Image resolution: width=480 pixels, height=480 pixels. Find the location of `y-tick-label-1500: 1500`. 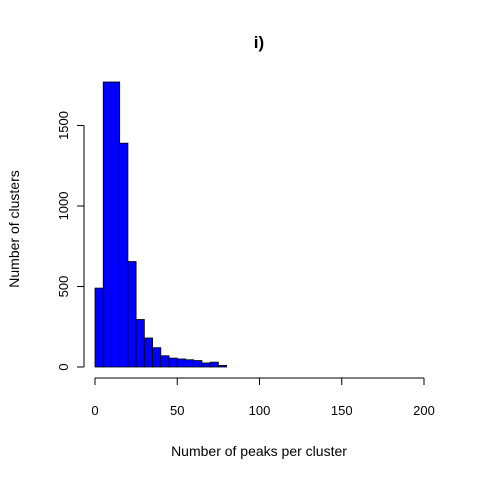

y-tick-label-1500: 1500 is located at coordinates (63, 125).